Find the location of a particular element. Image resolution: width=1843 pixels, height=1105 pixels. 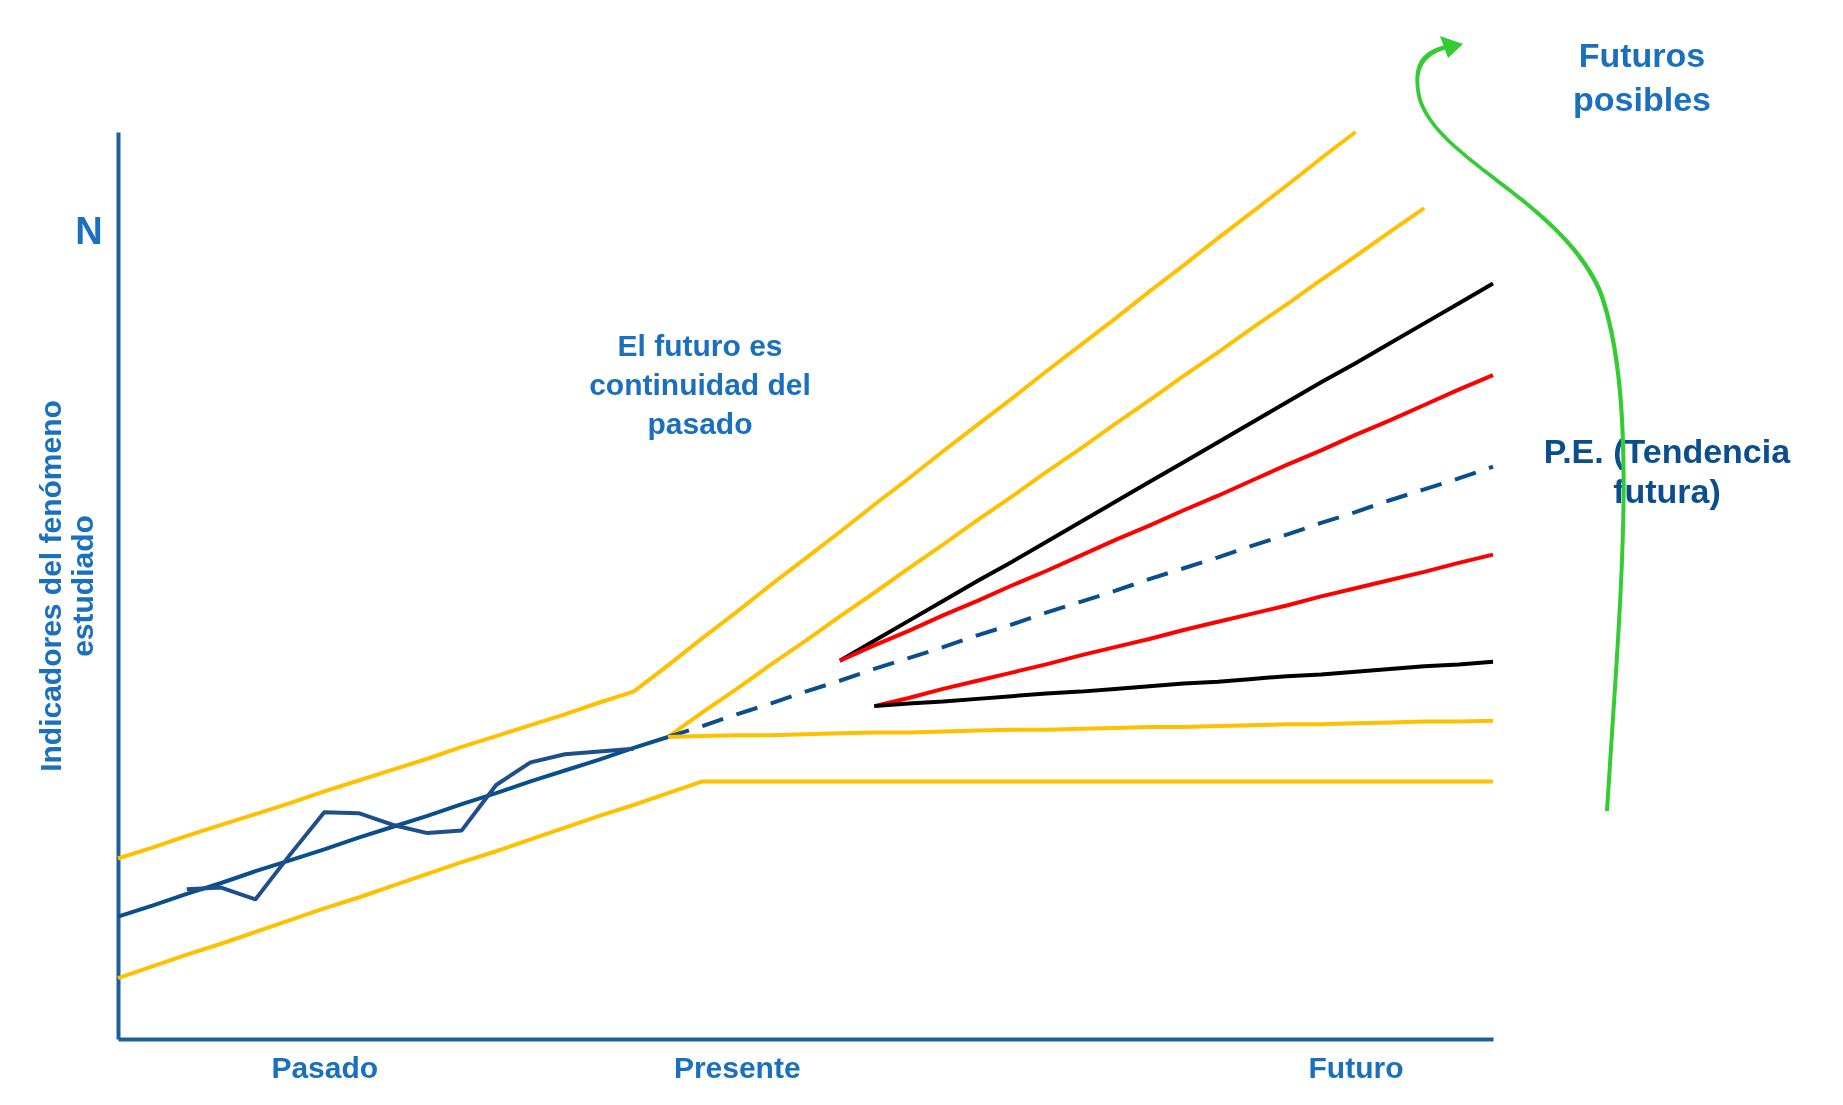

text: Futuros posibles is located at coordinates (1642, 77).